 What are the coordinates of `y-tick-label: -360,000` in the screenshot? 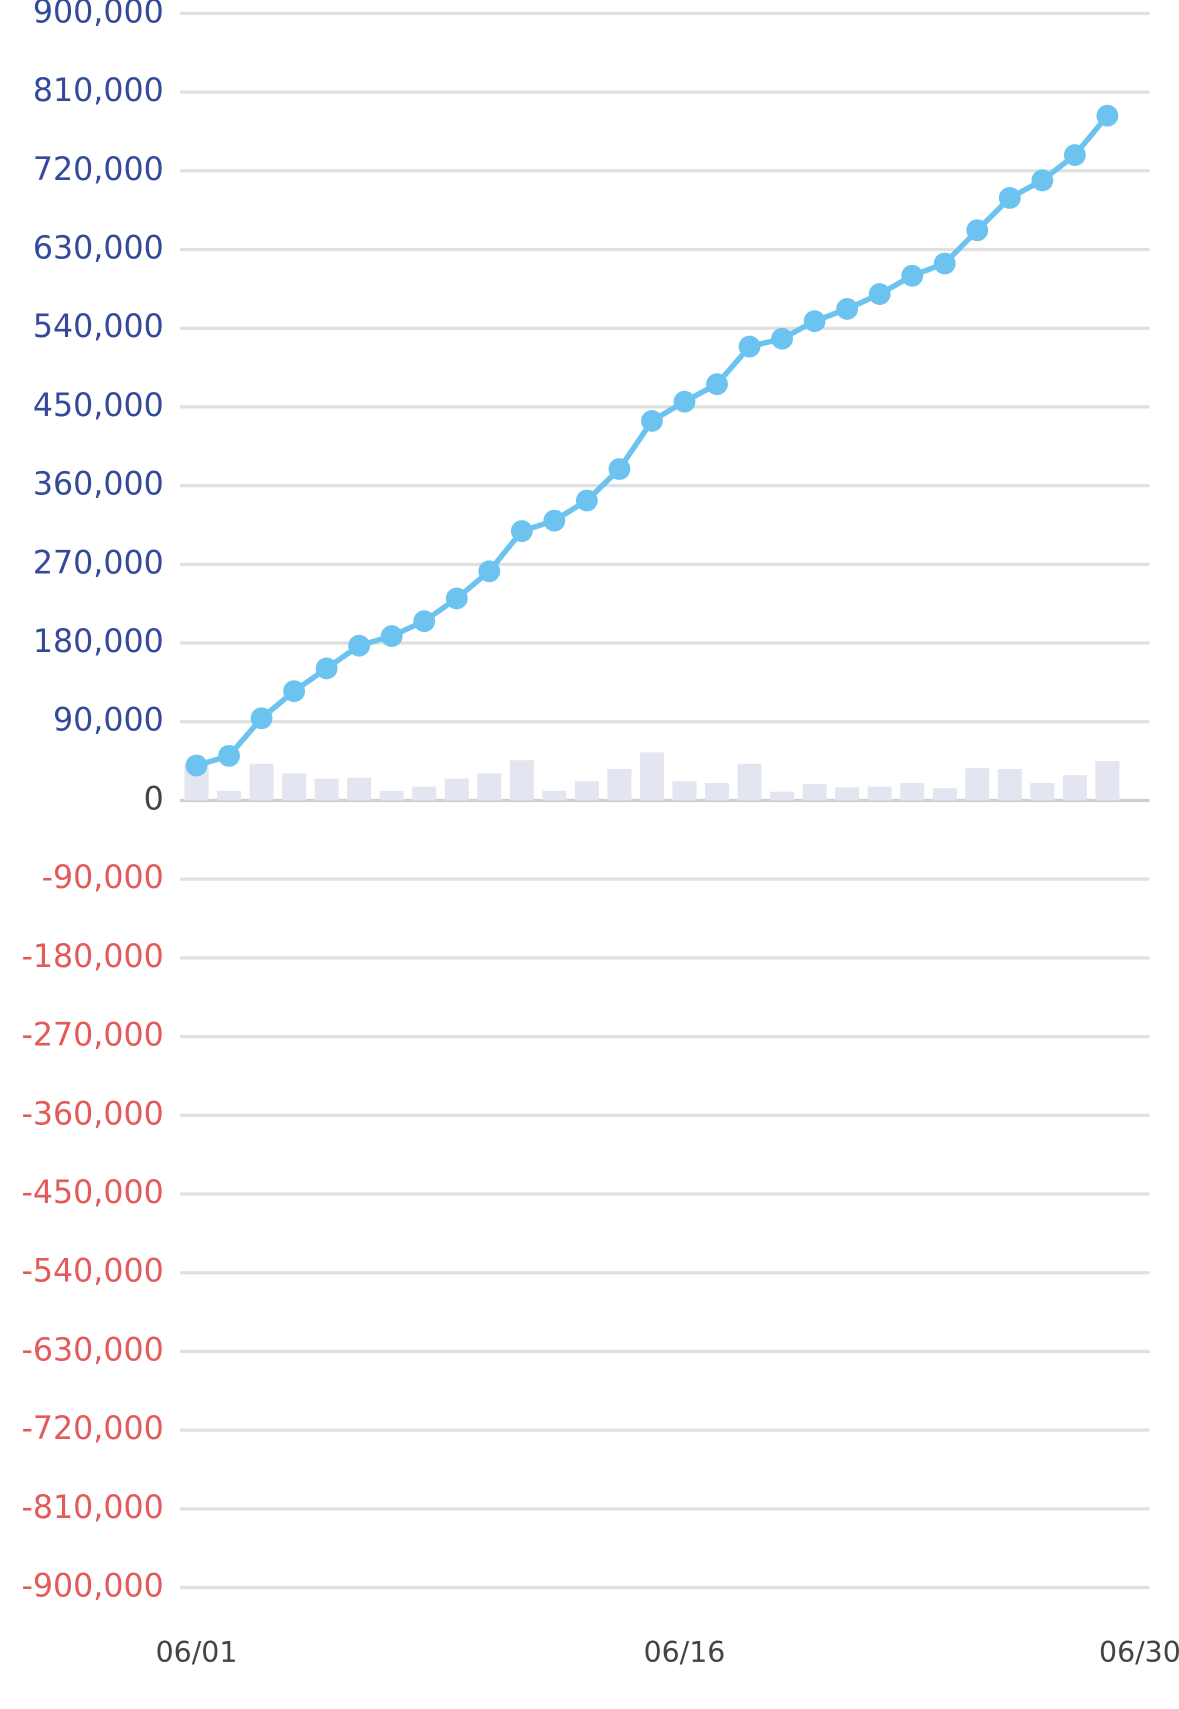 It's located at (92, 1114).